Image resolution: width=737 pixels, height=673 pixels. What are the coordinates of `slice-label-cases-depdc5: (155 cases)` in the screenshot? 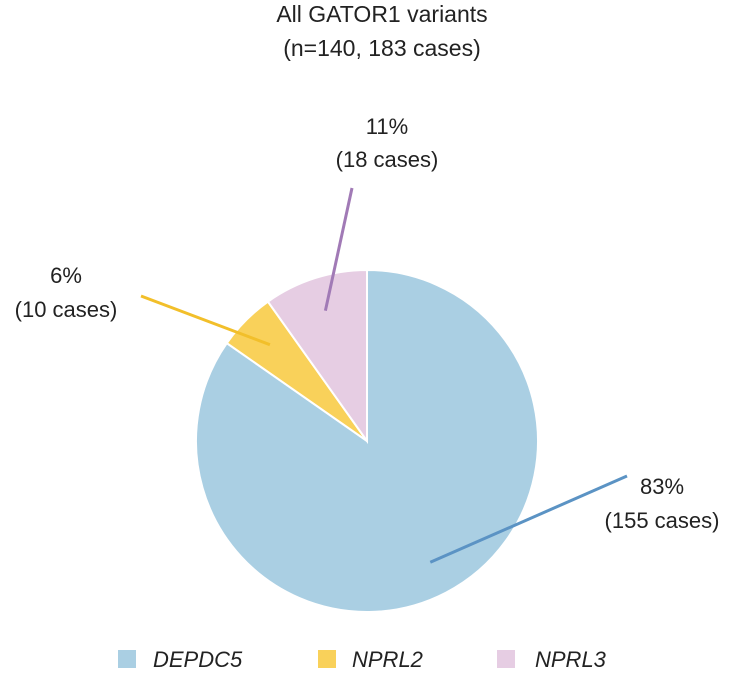 It's located at (662, 520).